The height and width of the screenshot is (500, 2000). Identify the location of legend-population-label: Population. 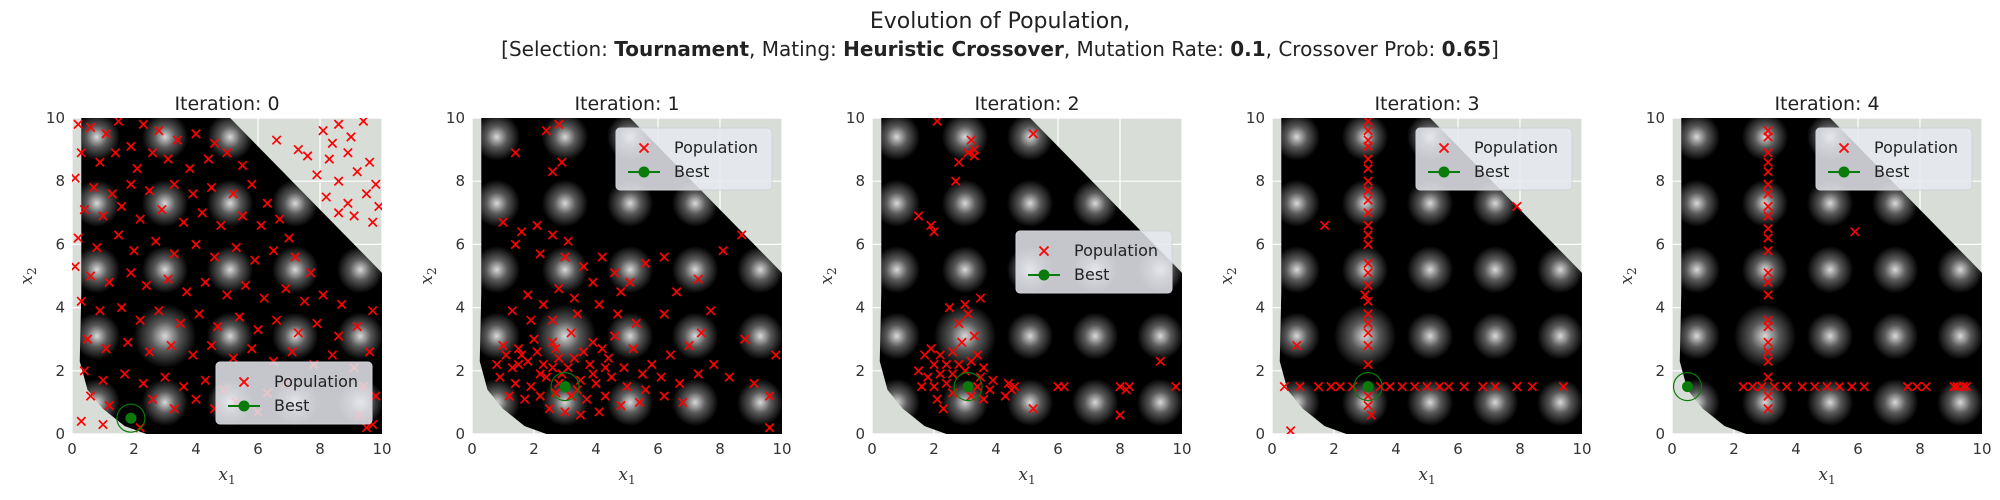
(316, 381).